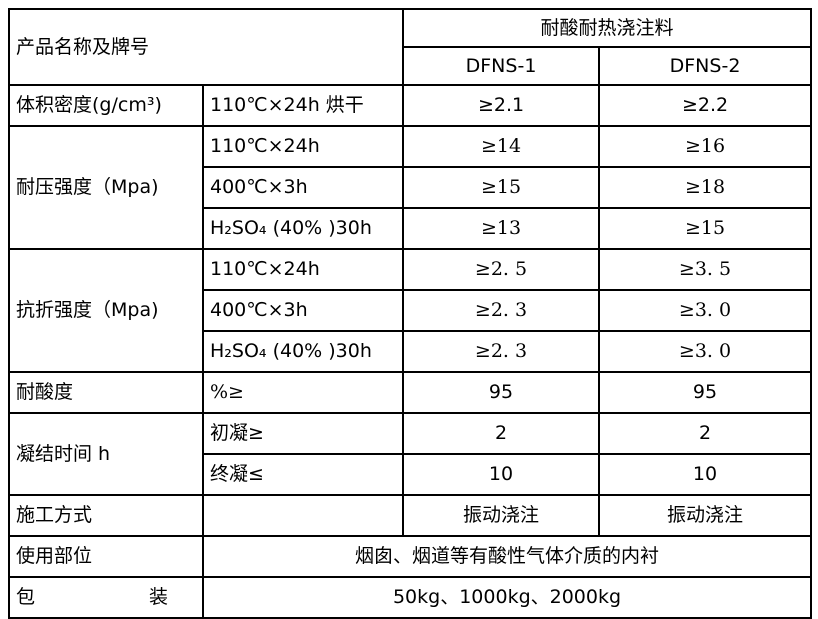 The height and width of the screenshot is (619, 818). Describe the element at coordinates (106, 392) in the screenshot. I see `row-label-acid-resistance: 耐酸度` at that location.